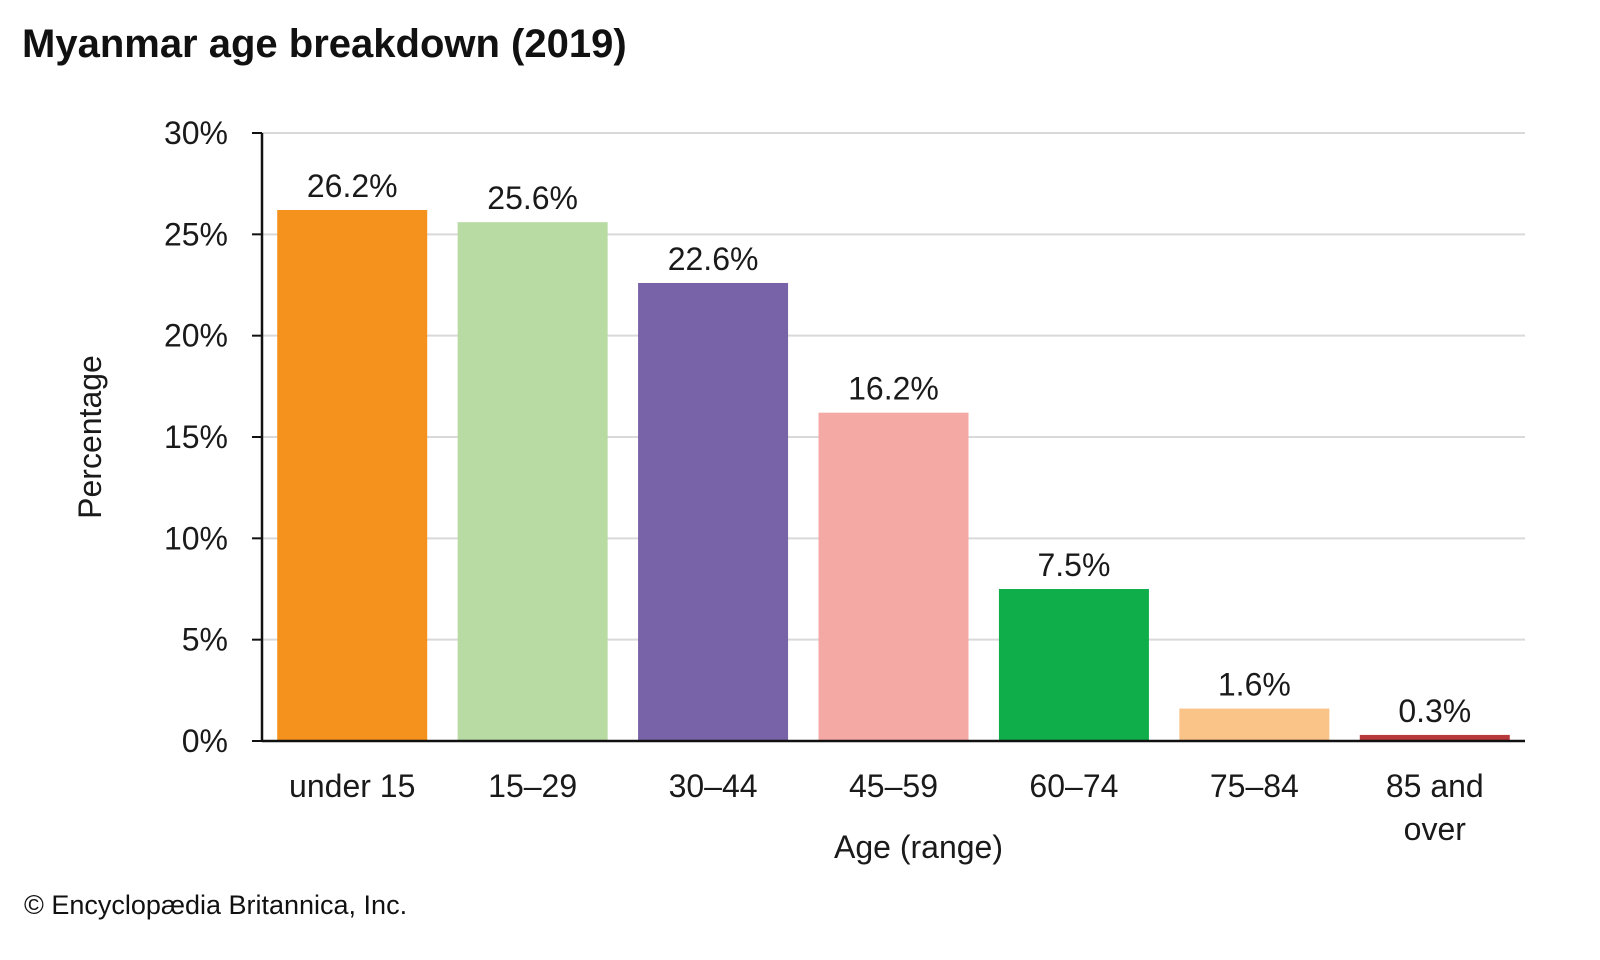 The image size is (1600, 960). I want to click on x-axis-title: Age (range), so click(918, 847).